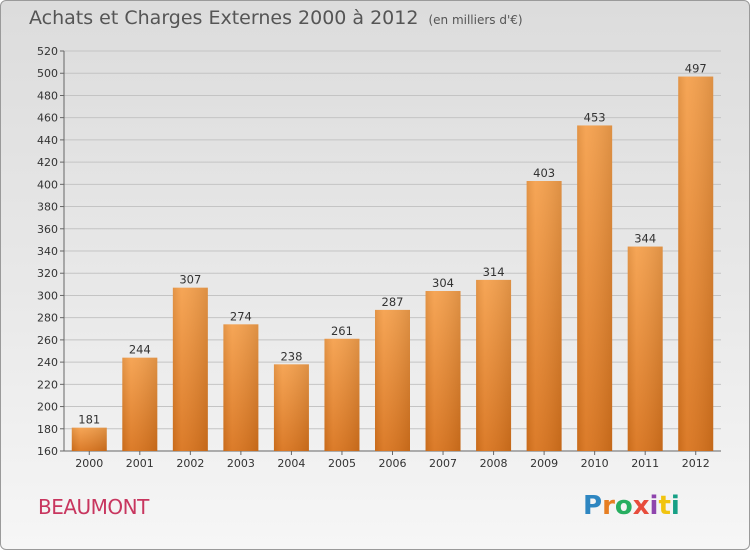 The height and width of the screenshot is (550, 750). I want to click on value-label: 304, so click(443, 283).